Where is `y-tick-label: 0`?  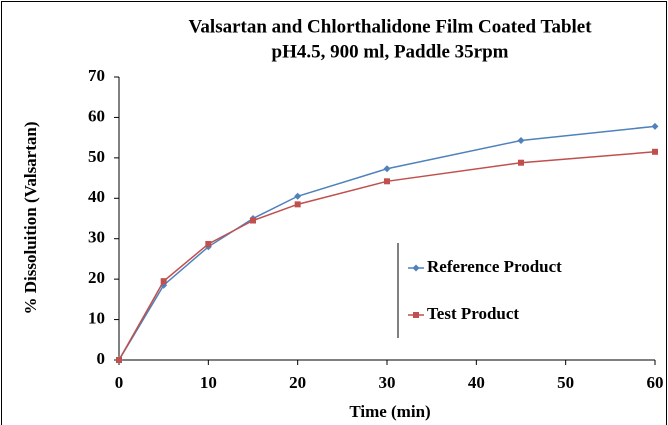 y-tick-label: 0 is located at coordinates (101, 358).